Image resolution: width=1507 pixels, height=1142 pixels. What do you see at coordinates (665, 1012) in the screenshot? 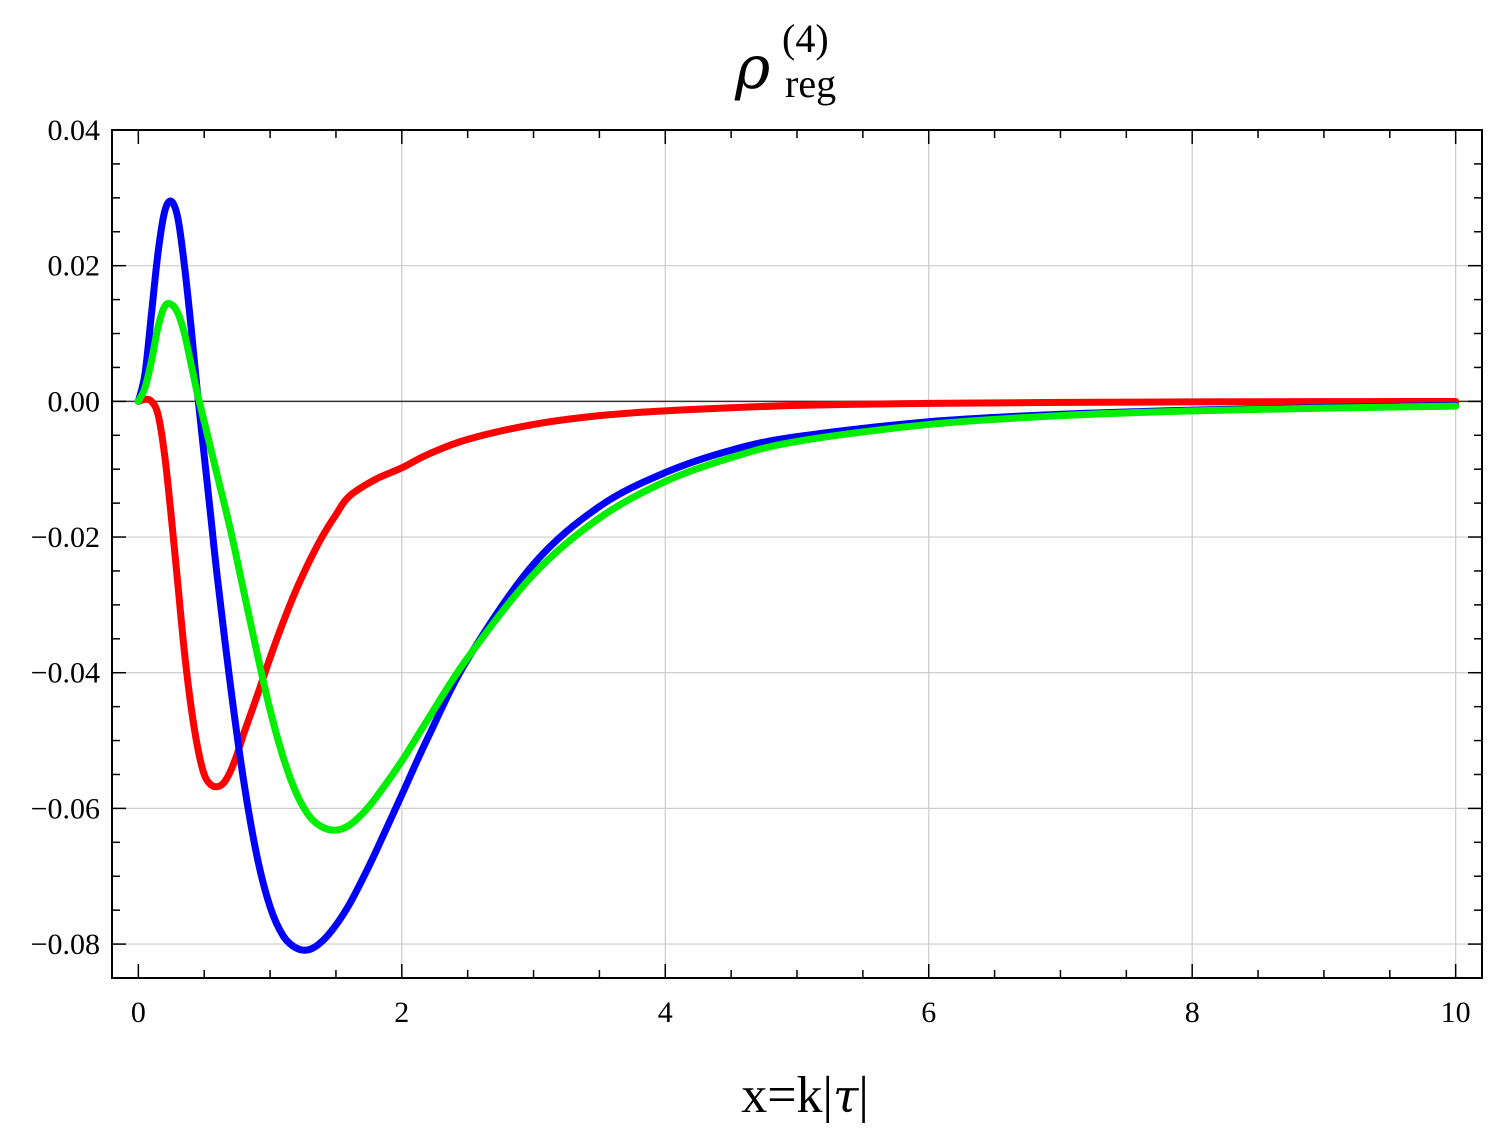
I see `x-tick-label: 4` at bounding box center [665, 1012].